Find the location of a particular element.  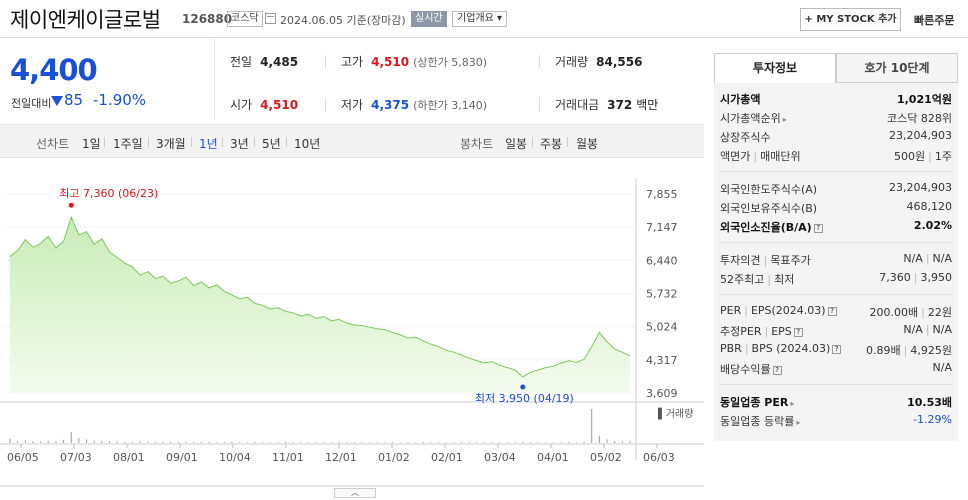

info-row: 상장주식수 23,204,903 is located at coordinates (836, 137).